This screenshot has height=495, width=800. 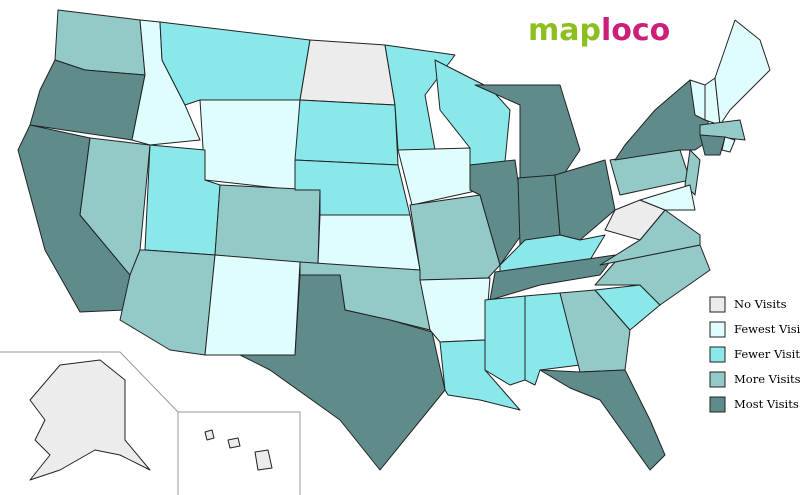 I want to click on legend-label: Fewest Visits, so click(x=767, y=329).